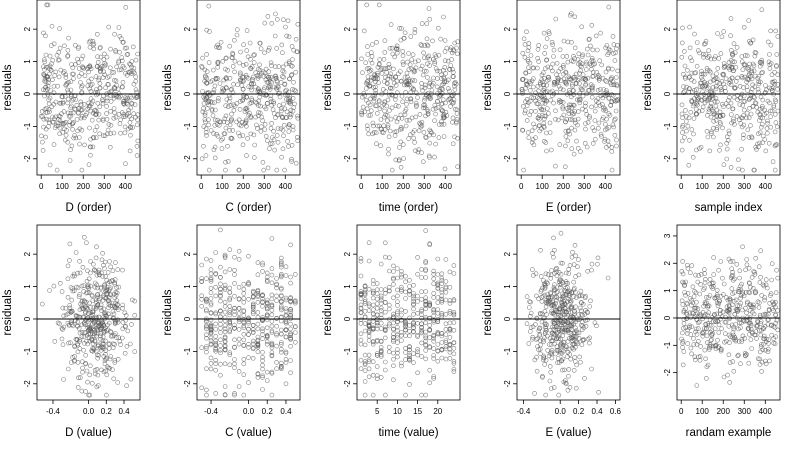 The height and width of the screenshot is (450, 800). I want to click on y-tick-label: 1, so click(27, 61).